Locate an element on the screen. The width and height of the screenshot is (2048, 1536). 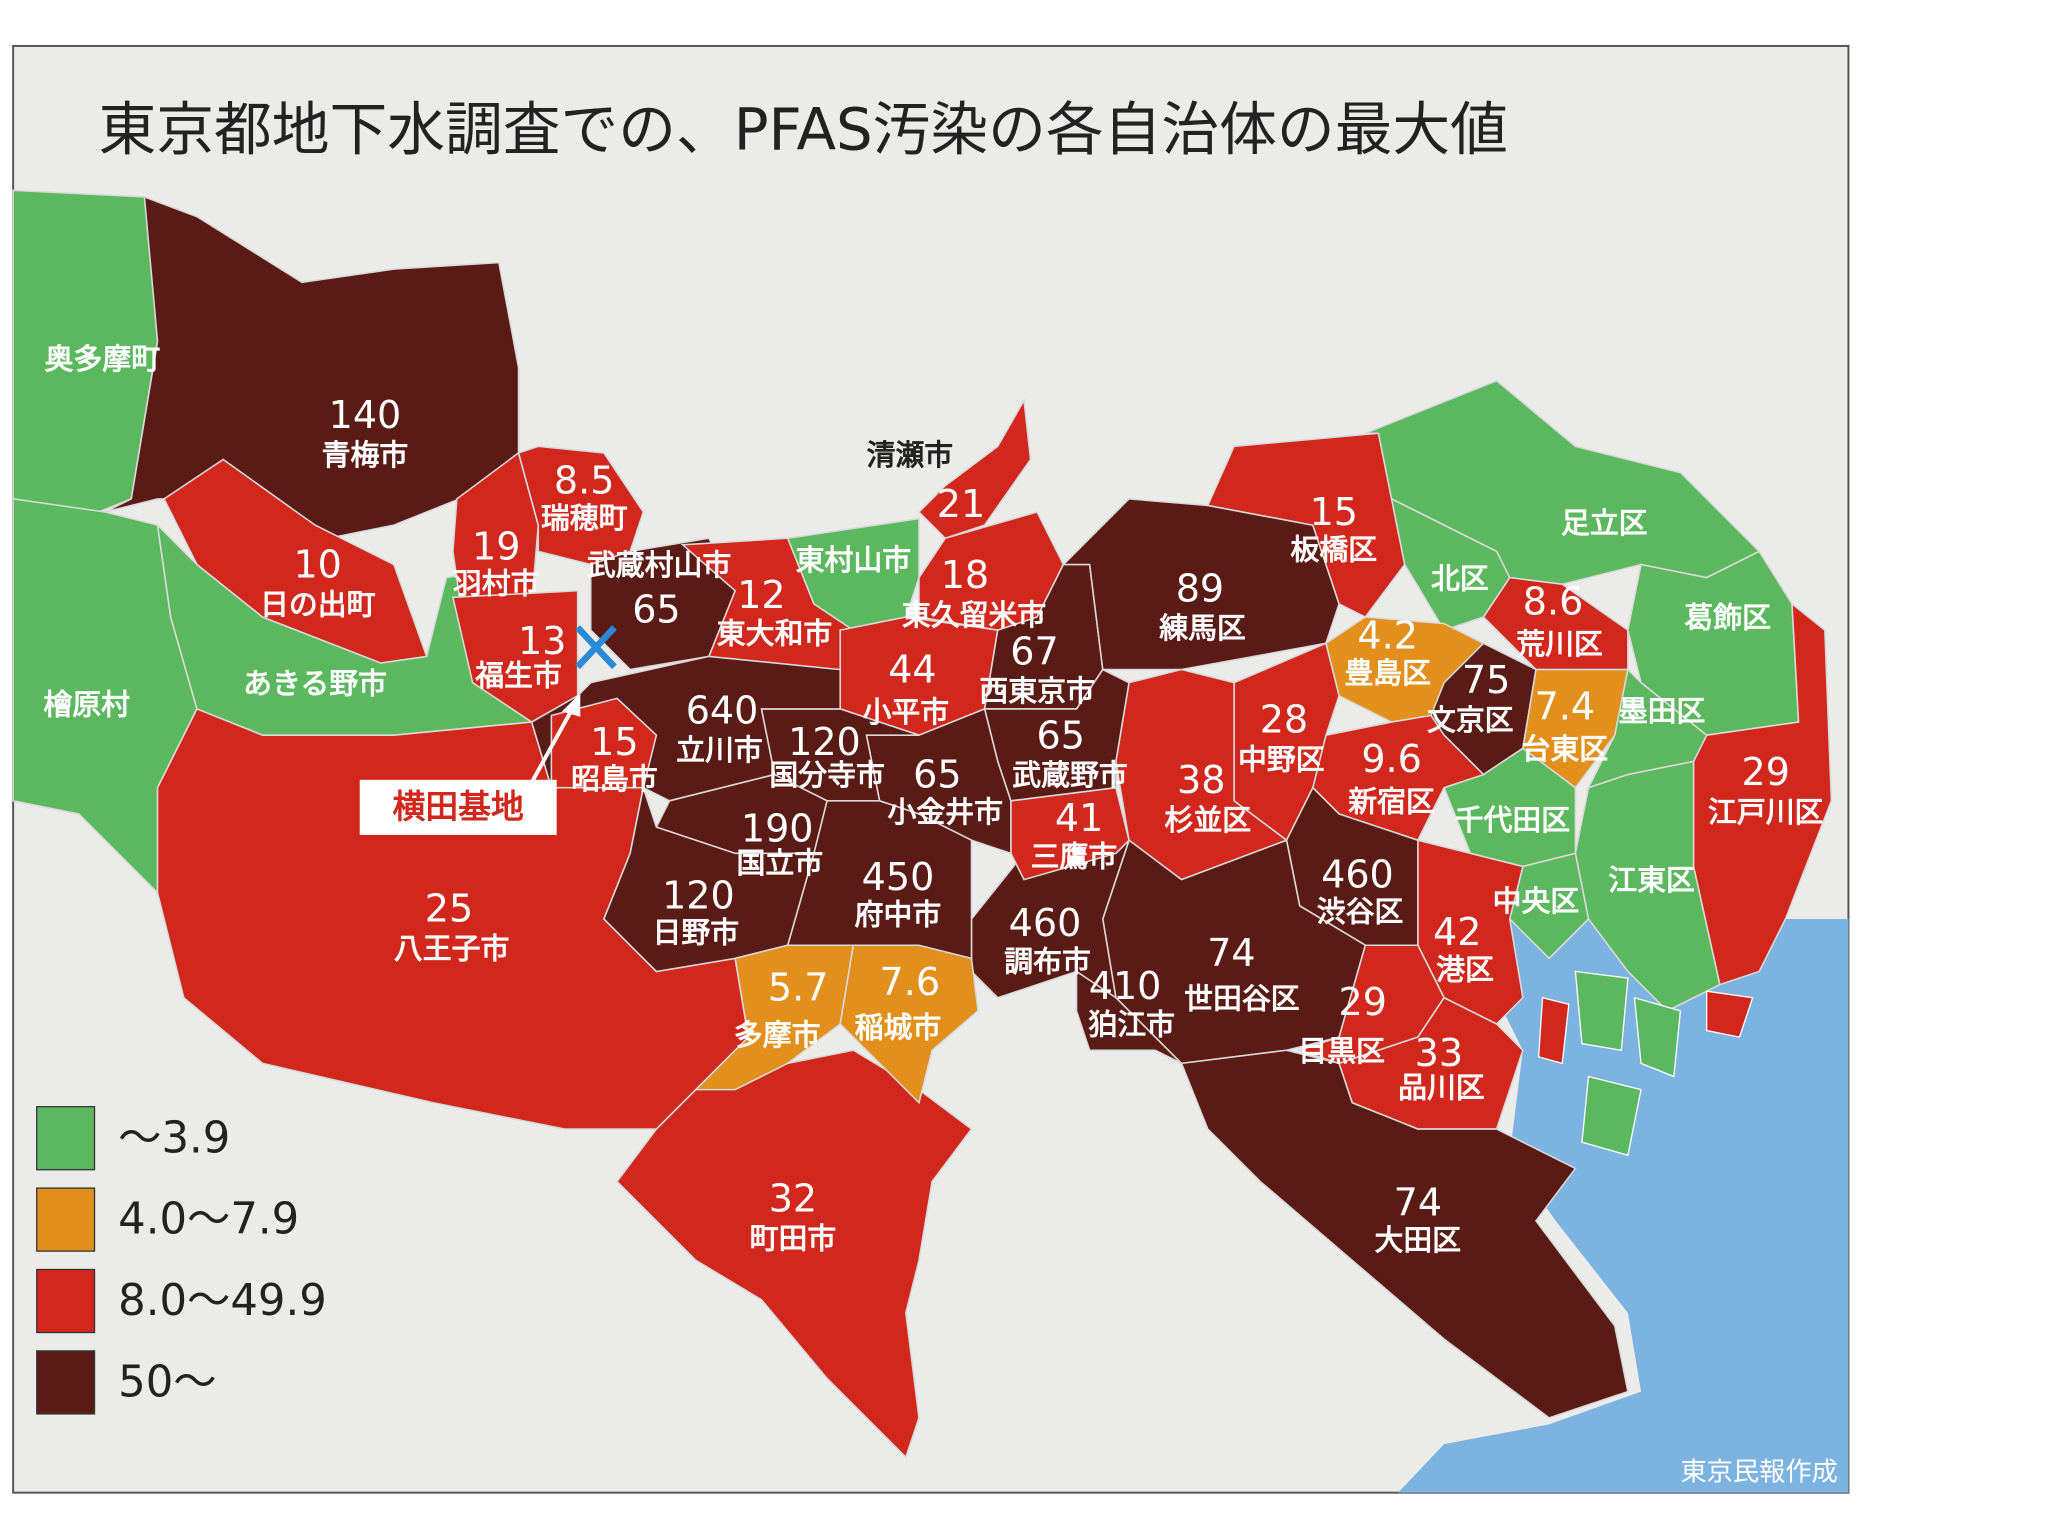
region-name: 東大和市 is located at coordinates (775, 633).